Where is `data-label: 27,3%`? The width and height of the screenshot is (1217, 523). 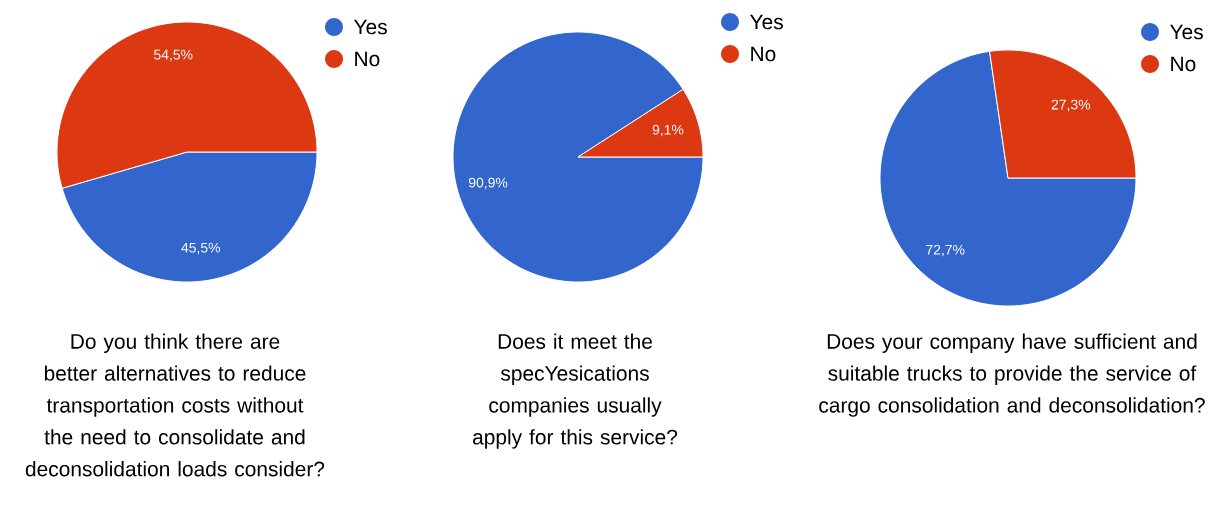
data-label: 27,3% is located at coordinates (1071, 105).